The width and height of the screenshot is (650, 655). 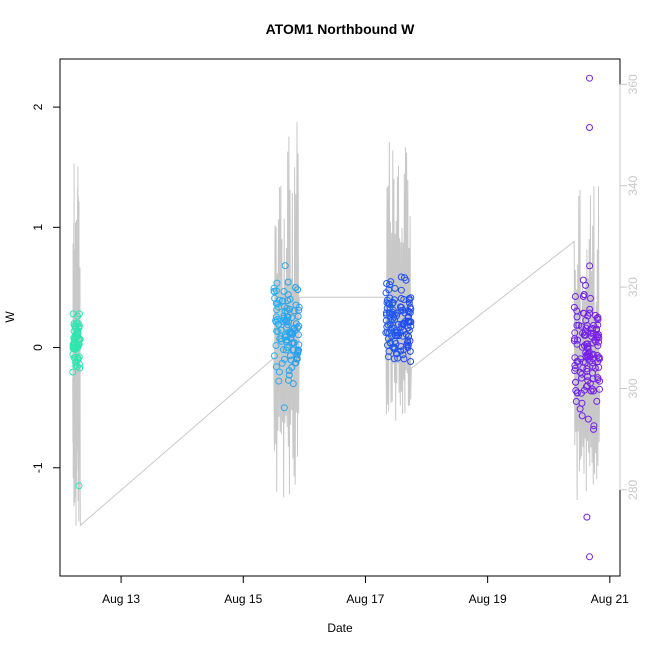 What do you see at coordinates (633, 84) in the screenshot?
I see `y2-tick-label: 360` at bounding box center [633, 84].